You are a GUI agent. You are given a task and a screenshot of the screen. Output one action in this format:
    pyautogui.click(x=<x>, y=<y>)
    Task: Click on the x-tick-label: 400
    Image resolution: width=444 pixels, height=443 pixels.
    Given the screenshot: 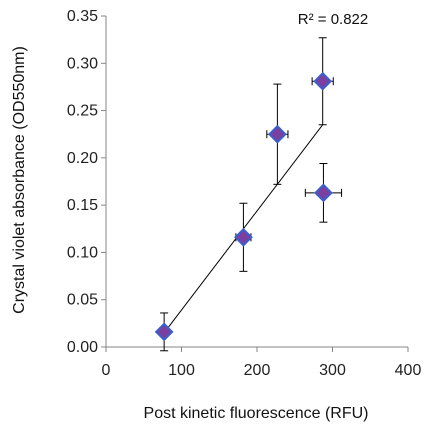 What is the action you would take?
    pyautogui.click(x=408, y=370)
    